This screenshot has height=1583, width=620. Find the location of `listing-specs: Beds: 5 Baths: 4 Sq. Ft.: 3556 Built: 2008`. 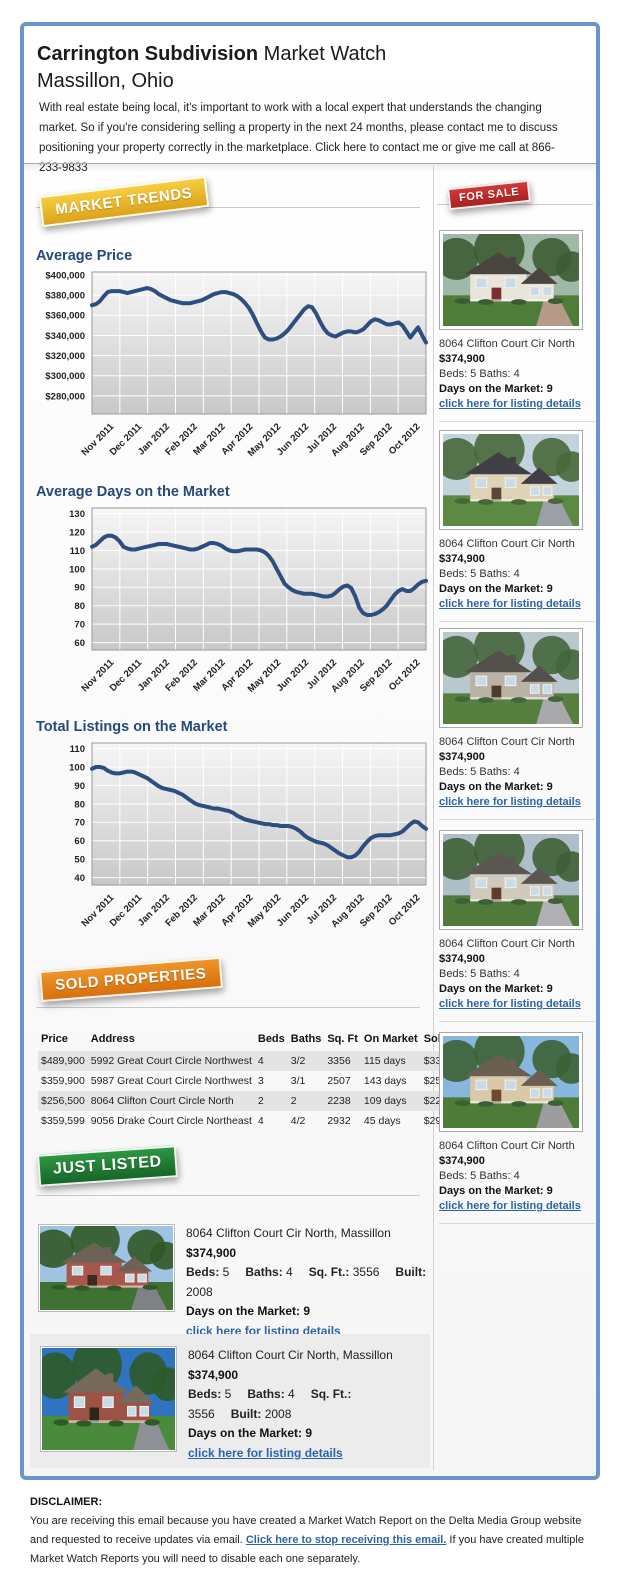

listing-specs: Beds: 5 Baths: 4 Sq. Ft.: 3556 Built: 2008 is located at coordinates (308, 1282).